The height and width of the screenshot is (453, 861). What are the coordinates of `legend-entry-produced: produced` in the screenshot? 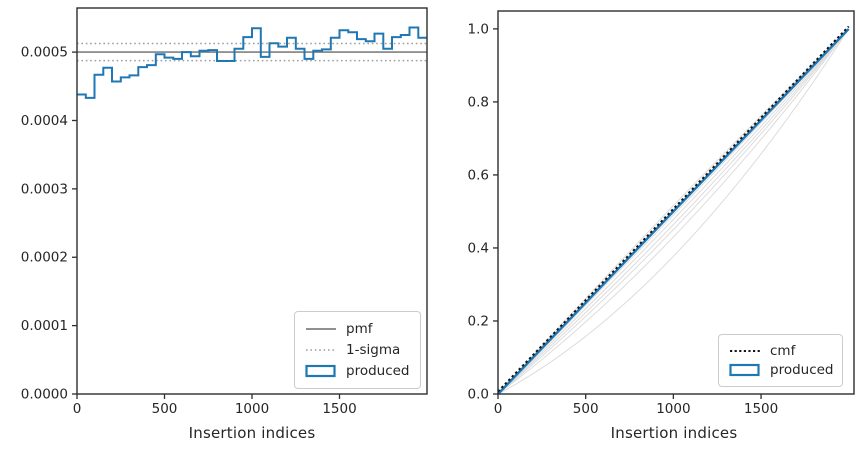 It's located at (357, 371).